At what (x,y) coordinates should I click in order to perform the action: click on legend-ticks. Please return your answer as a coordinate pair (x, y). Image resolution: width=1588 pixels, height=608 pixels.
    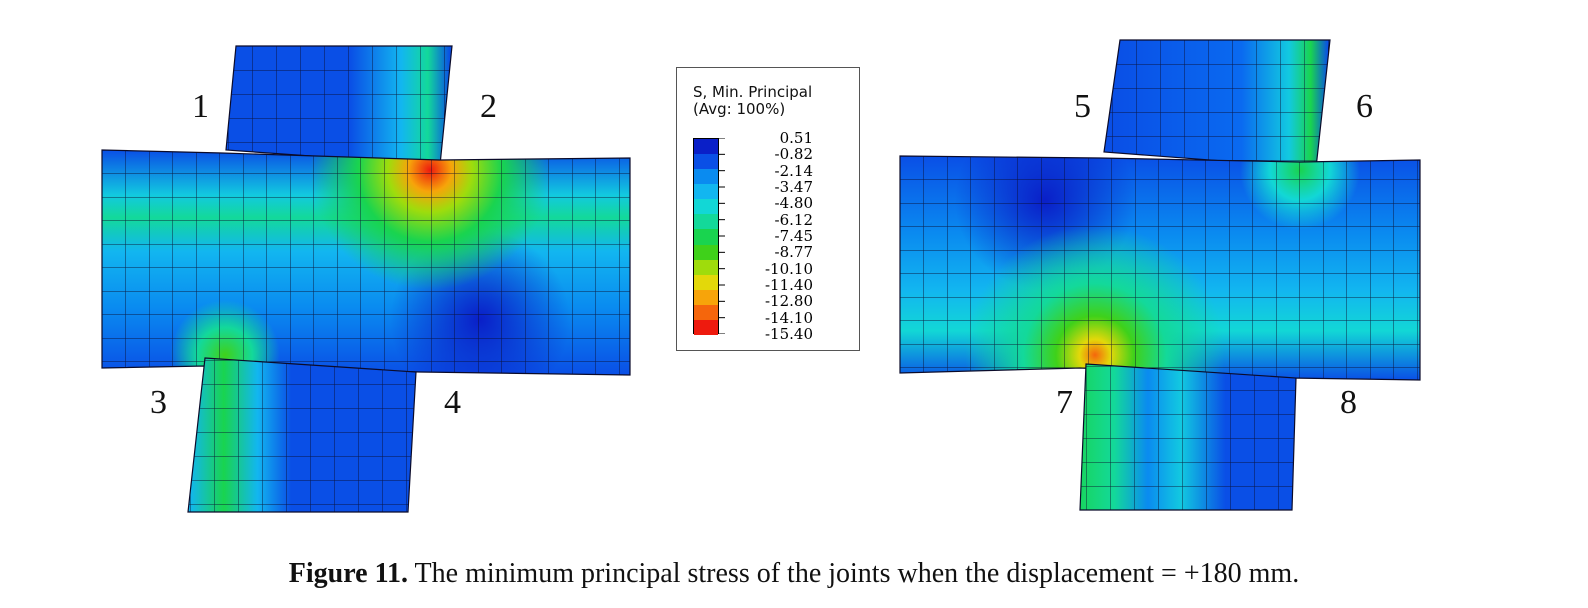
    Looking at the image, I should click on (722, 236).